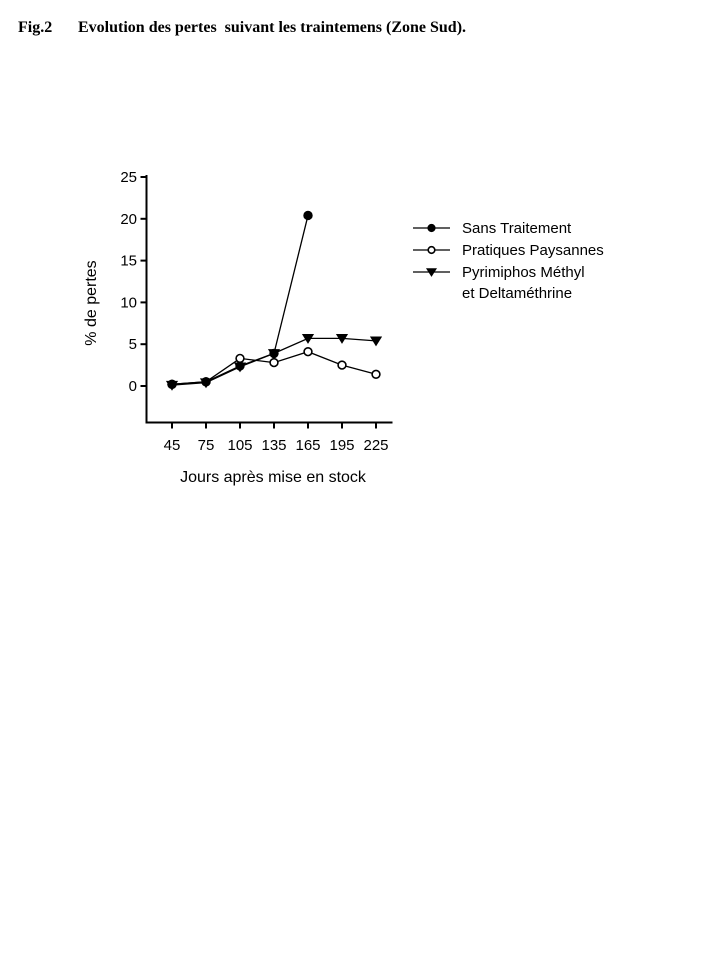 The height and width of the screenshot is (959, 719). What do you see at coordinates (533, 250) in the screenshot?
I see `legend-label: Pratiques Paysannes` at bounding box center [533, 250].